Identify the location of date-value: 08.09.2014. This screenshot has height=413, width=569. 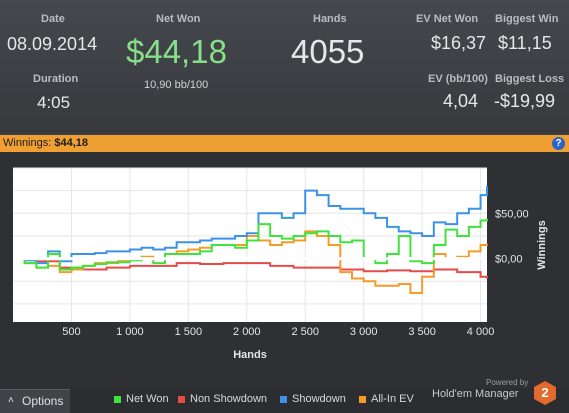
(52, 44).